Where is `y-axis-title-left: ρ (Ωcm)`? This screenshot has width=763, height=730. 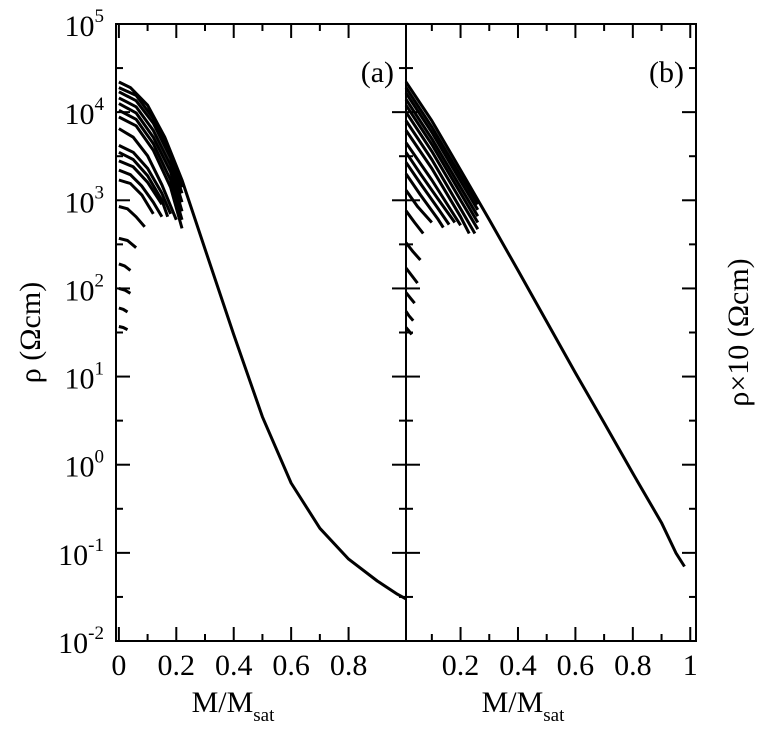 y-axis-title-left: ρ (Ωcm) is located at coordinates (30, 332).